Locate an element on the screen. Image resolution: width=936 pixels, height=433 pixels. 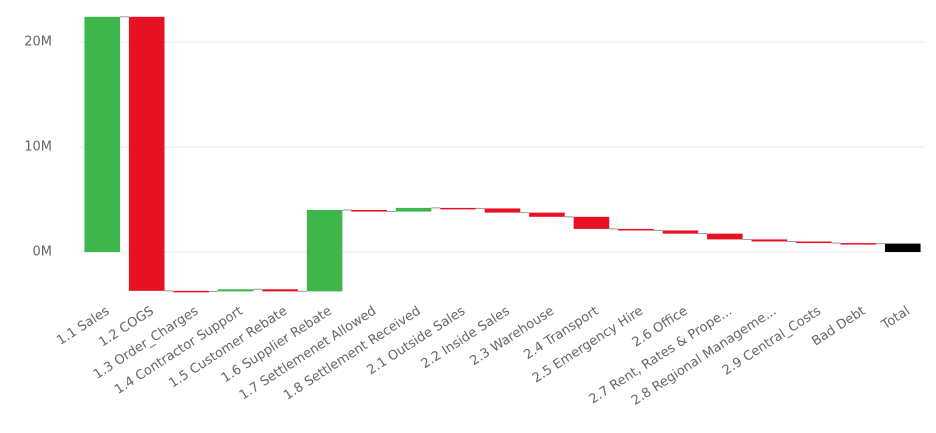
y-tick-label: 20M is located at coordinates (38, 42).